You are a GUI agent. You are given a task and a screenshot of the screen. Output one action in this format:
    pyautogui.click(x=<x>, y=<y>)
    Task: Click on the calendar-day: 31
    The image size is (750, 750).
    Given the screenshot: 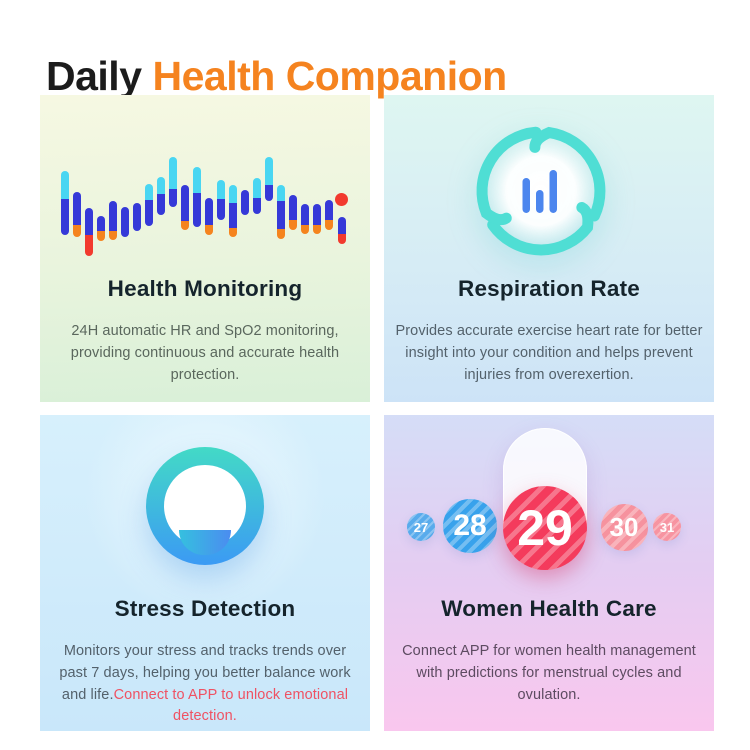 What is the action you would take?
    pyautogui.click(x=667, y=527)
    